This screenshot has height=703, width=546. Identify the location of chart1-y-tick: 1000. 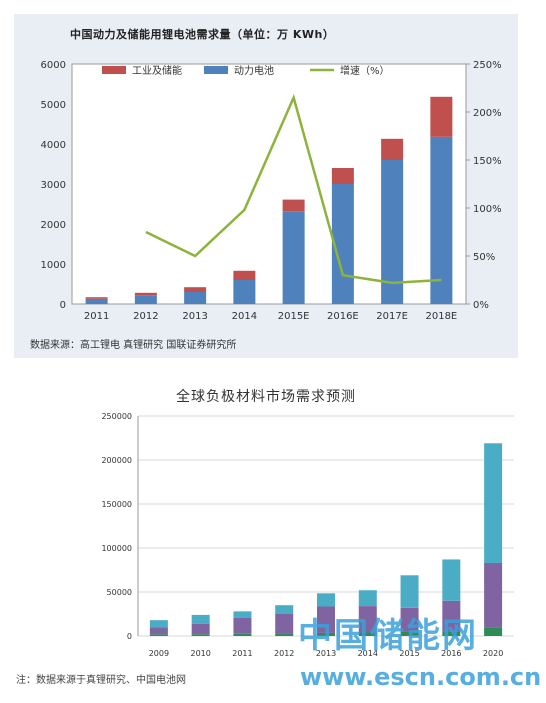
(53, 265).